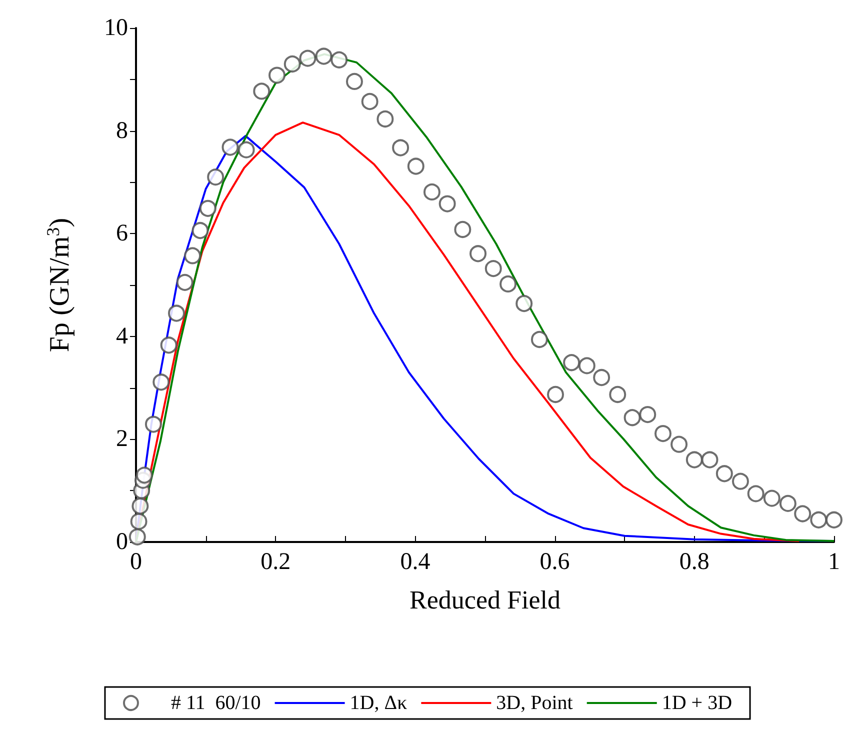 The image size is (855, 735). Describe the element at coordinates (535, 703) in the screenshot. I see `legend-label: 3D, Point` at that location.